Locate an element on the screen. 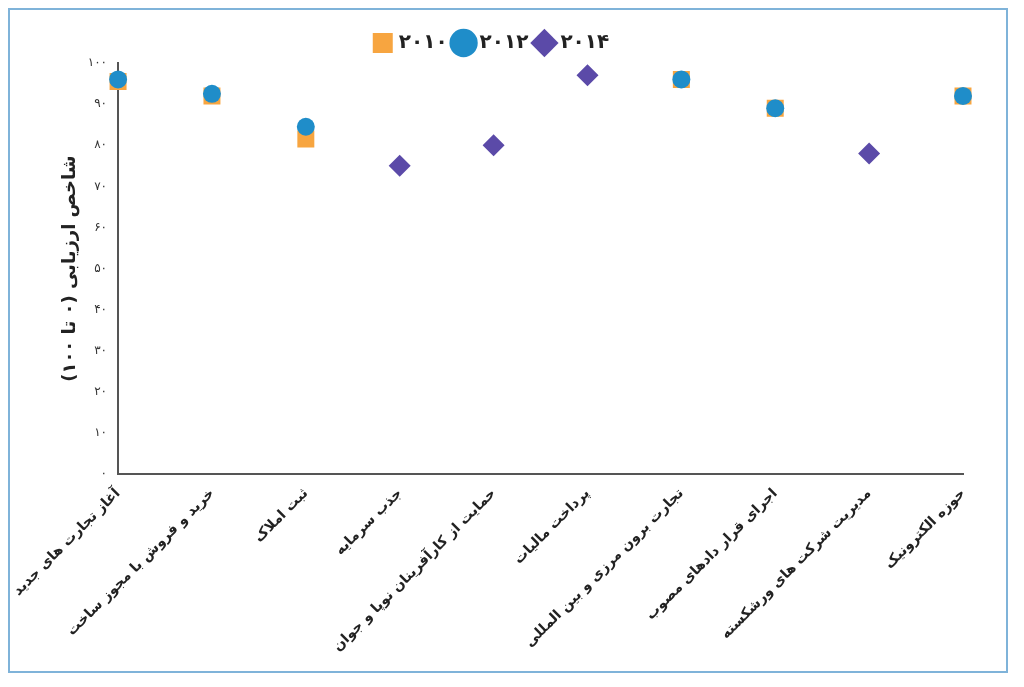 This screenshot has height=687, width=1024. x-tick-label: جذب سرمایه is located at coordinates (368, 521).